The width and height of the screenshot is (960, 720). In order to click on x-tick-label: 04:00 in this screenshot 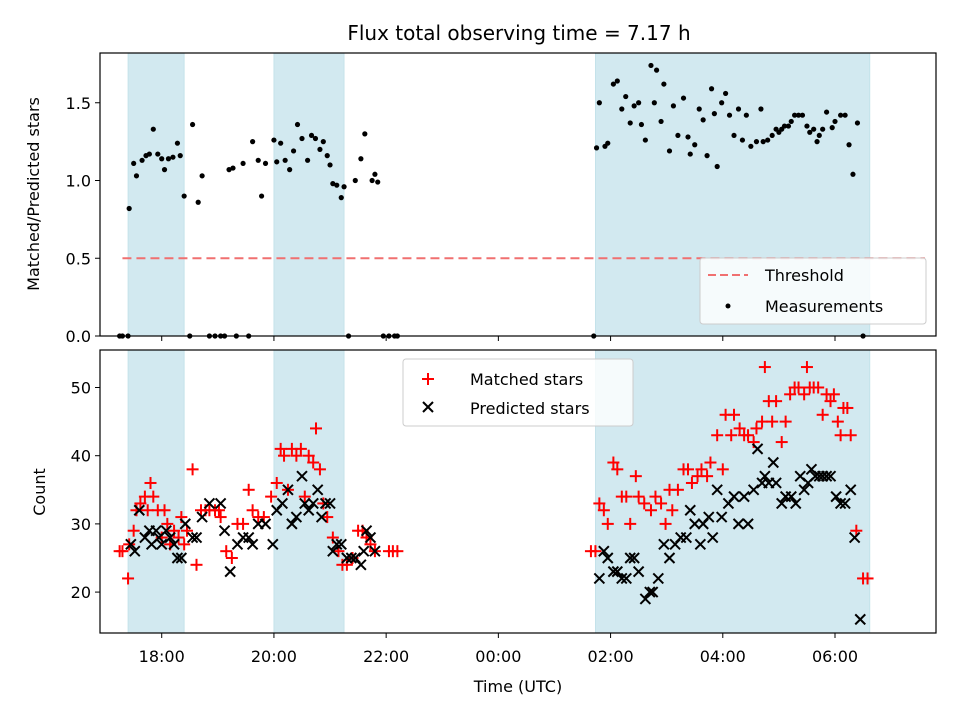, I will do `click(723, 656)`.